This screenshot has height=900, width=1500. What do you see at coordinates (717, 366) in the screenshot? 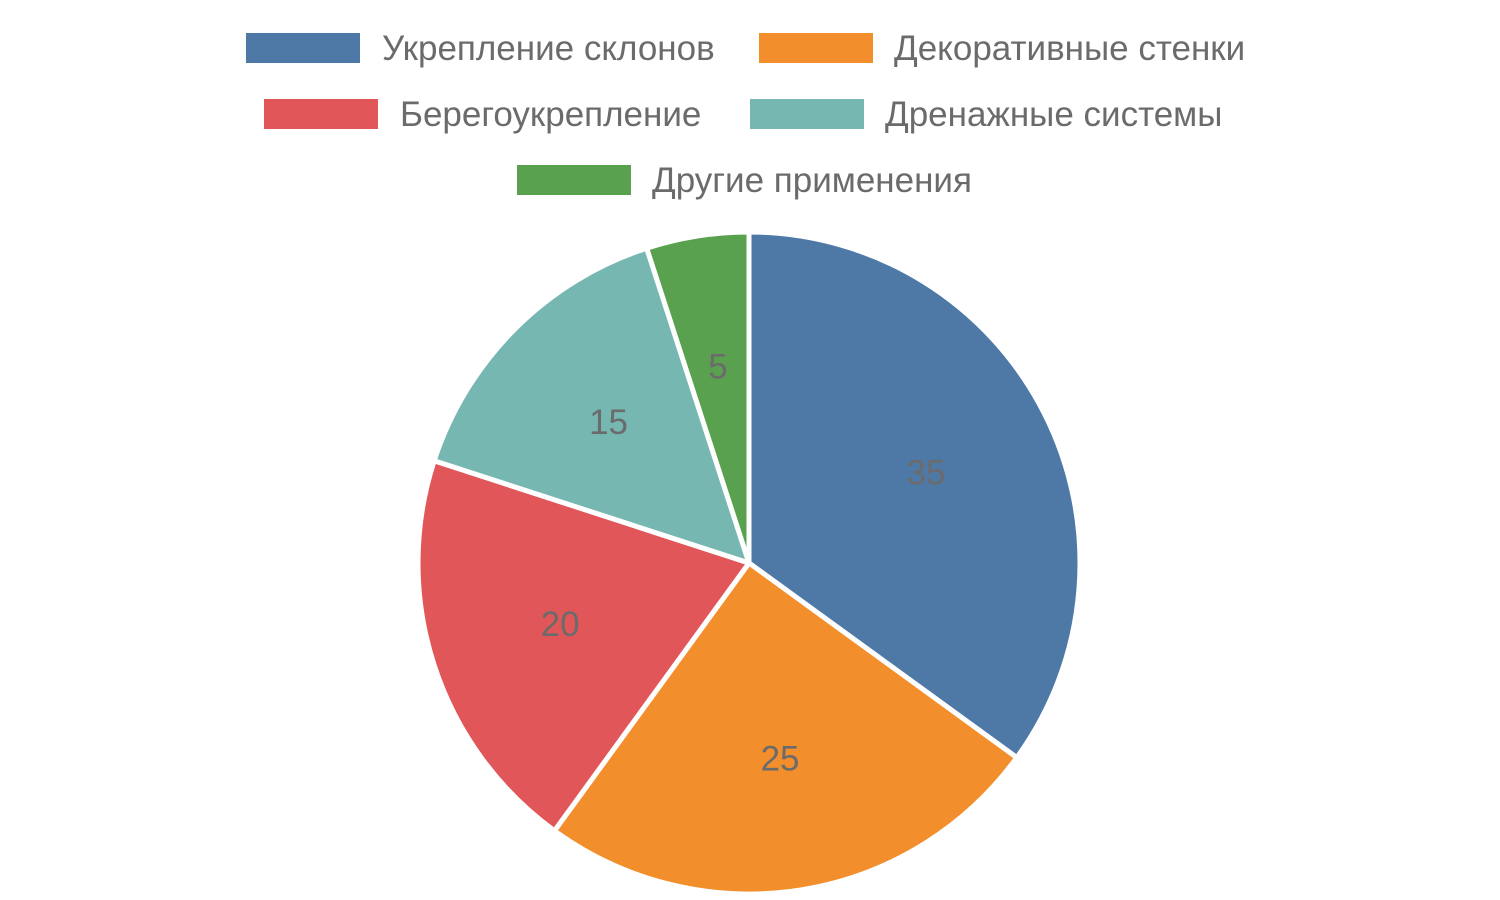
I see `slice-data-label: 5` at bounding box center [717, 366].